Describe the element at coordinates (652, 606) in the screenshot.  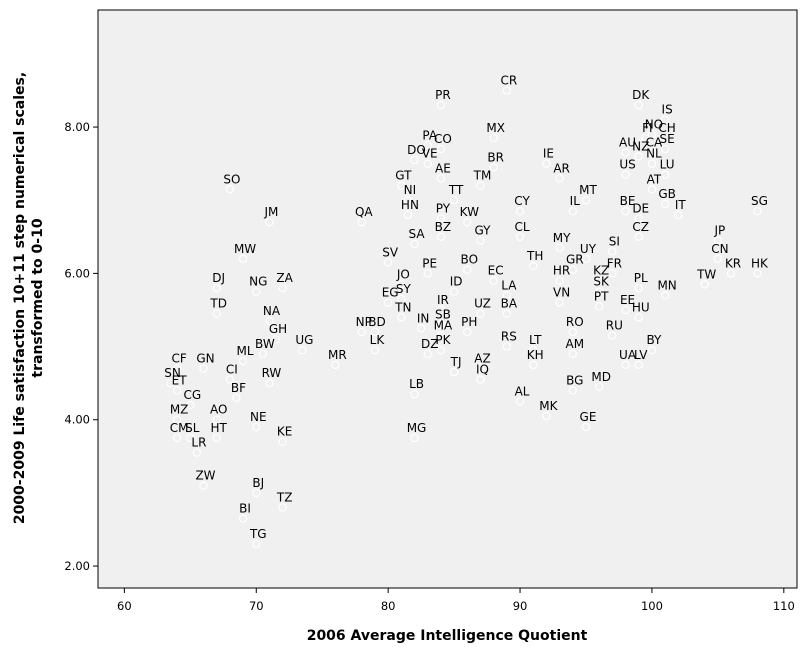
I see `x-tick-label: 100` at that location.